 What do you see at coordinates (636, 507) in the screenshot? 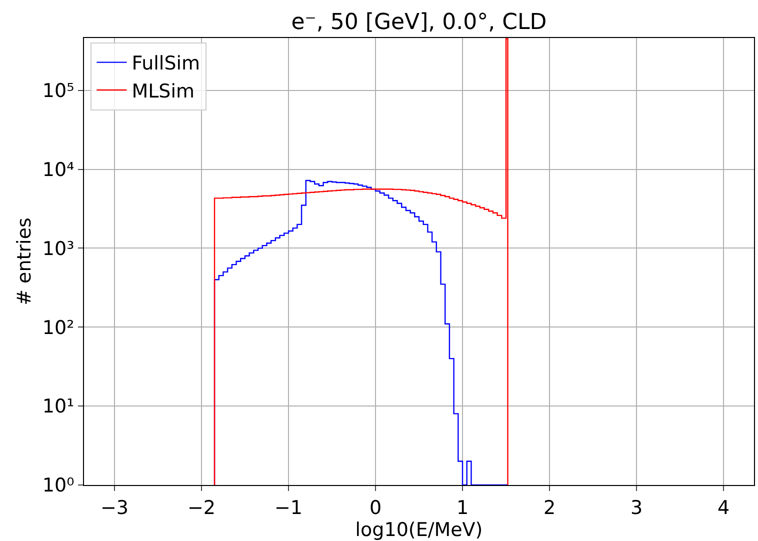
I see `x-tick-label: 3` at bounding box center [636, 507].